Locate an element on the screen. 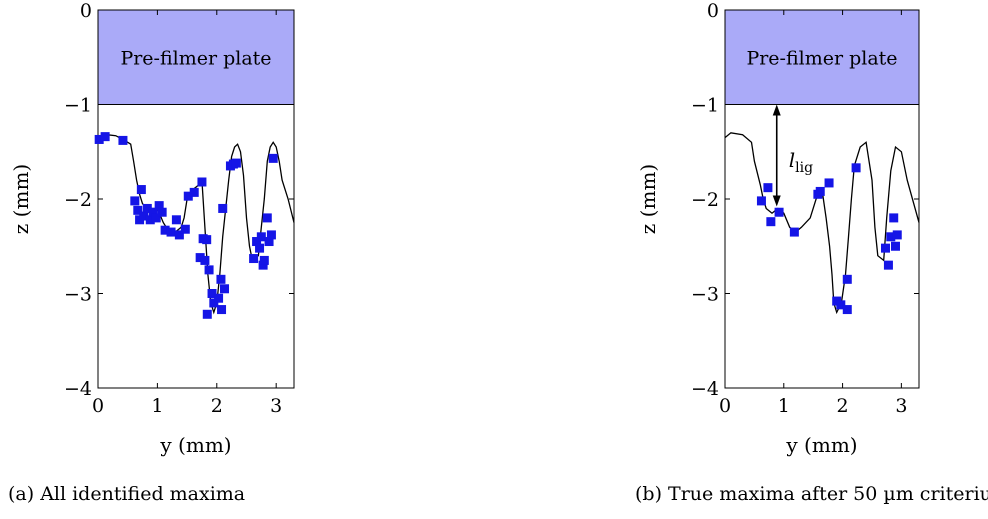 The height and width of the screenshot is (519, 988). panel-b-xtick-label: 2 is located at coordinates (843, 406).